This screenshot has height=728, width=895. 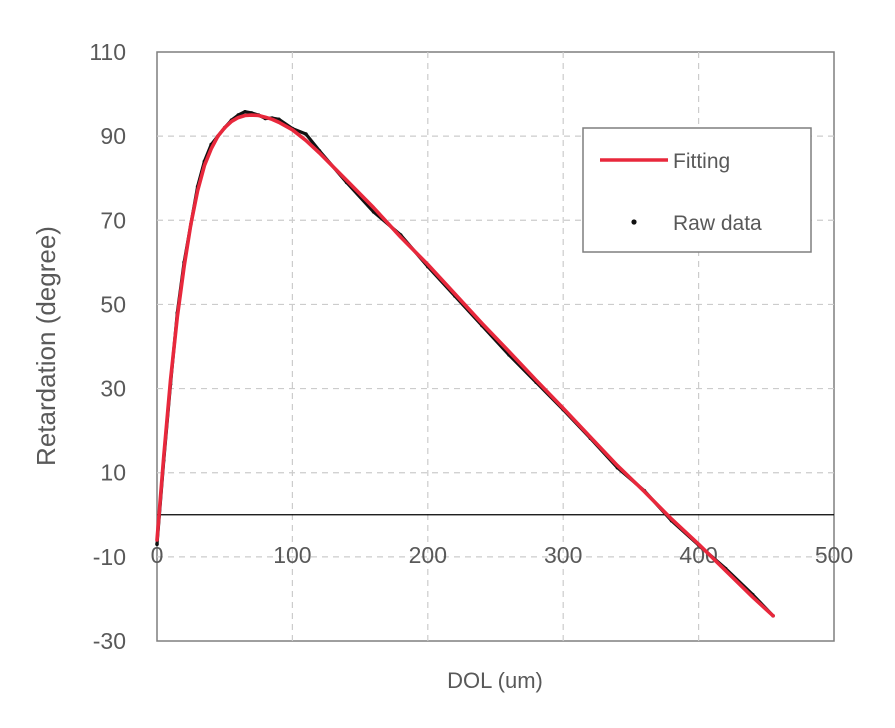 I want to click on x-tick-label: 300, so click(x=563, y=555).